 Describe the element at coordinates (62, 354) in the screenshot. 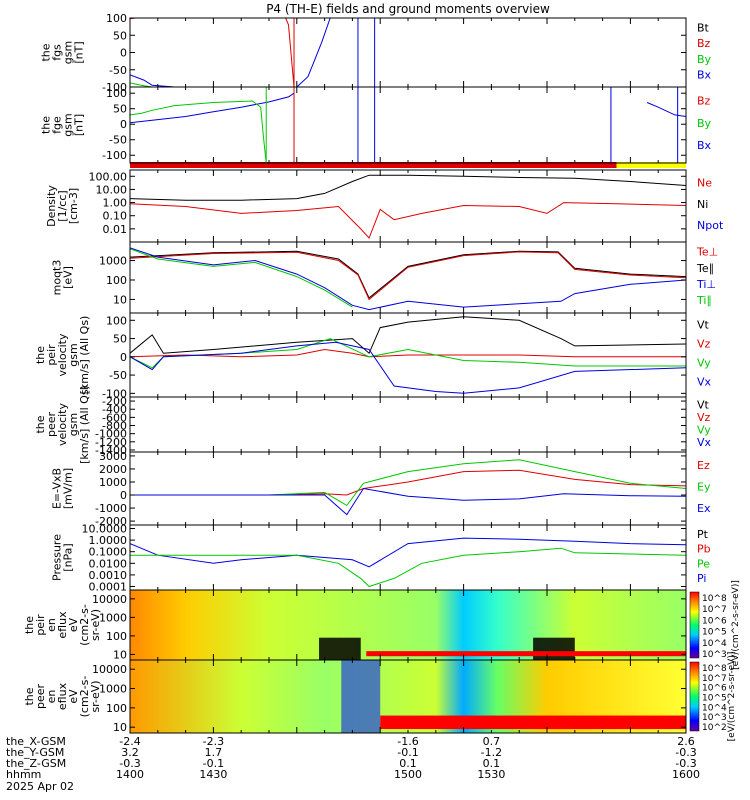

I see `y-axis-label-line: velocity` at that location.